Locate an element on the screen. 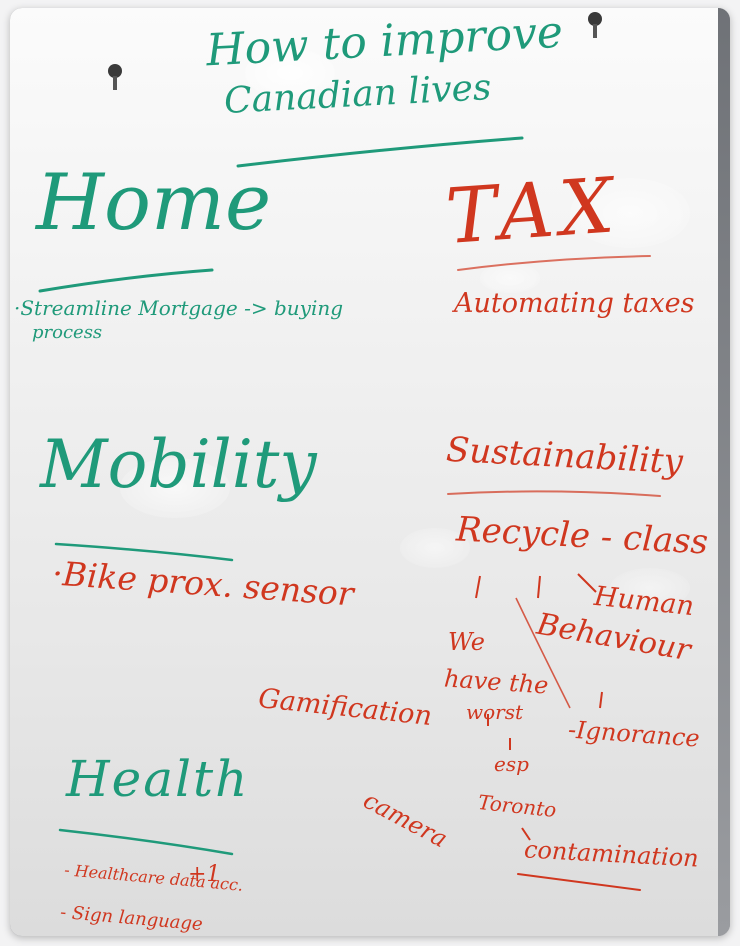 The width and height of the screenshot is (740, 946). tax-heading: TAX is located at coordinates (533, 210).